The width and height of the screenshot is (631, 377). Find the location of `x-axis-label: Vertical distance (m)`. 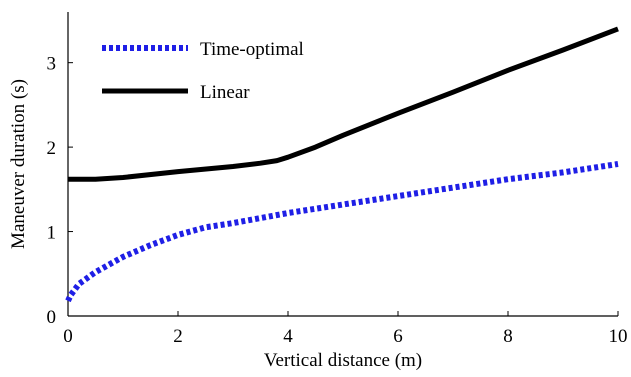

x-axis-label: Vertical distance (m) is located at coordinates (343, 360).